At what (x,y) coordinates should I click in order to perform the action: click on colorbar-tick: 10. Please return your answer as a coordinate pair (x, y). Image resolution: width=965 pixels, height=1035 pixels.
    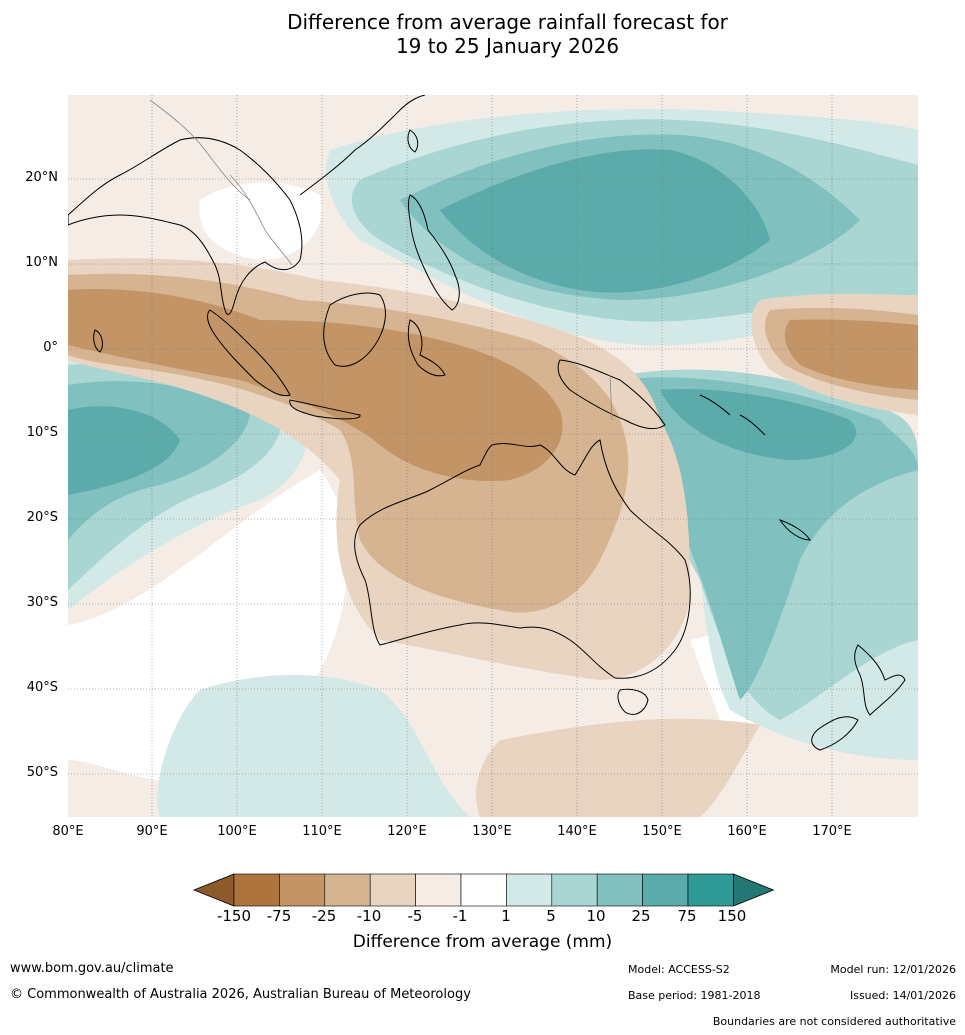
    Looking at the image, I should click on (596, 916).